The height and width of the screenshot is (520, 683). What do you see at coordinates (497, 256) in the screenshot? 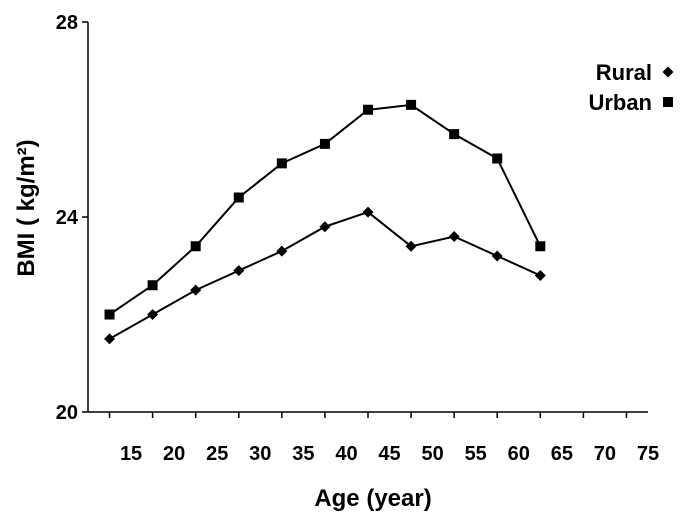
I see `point-rural-57.5` at bounding box center [497, 256].